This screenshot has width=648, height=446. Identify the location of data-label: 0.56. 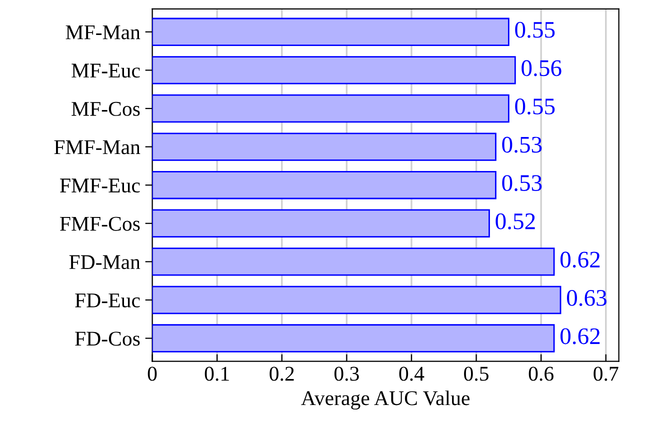
(542, 68).